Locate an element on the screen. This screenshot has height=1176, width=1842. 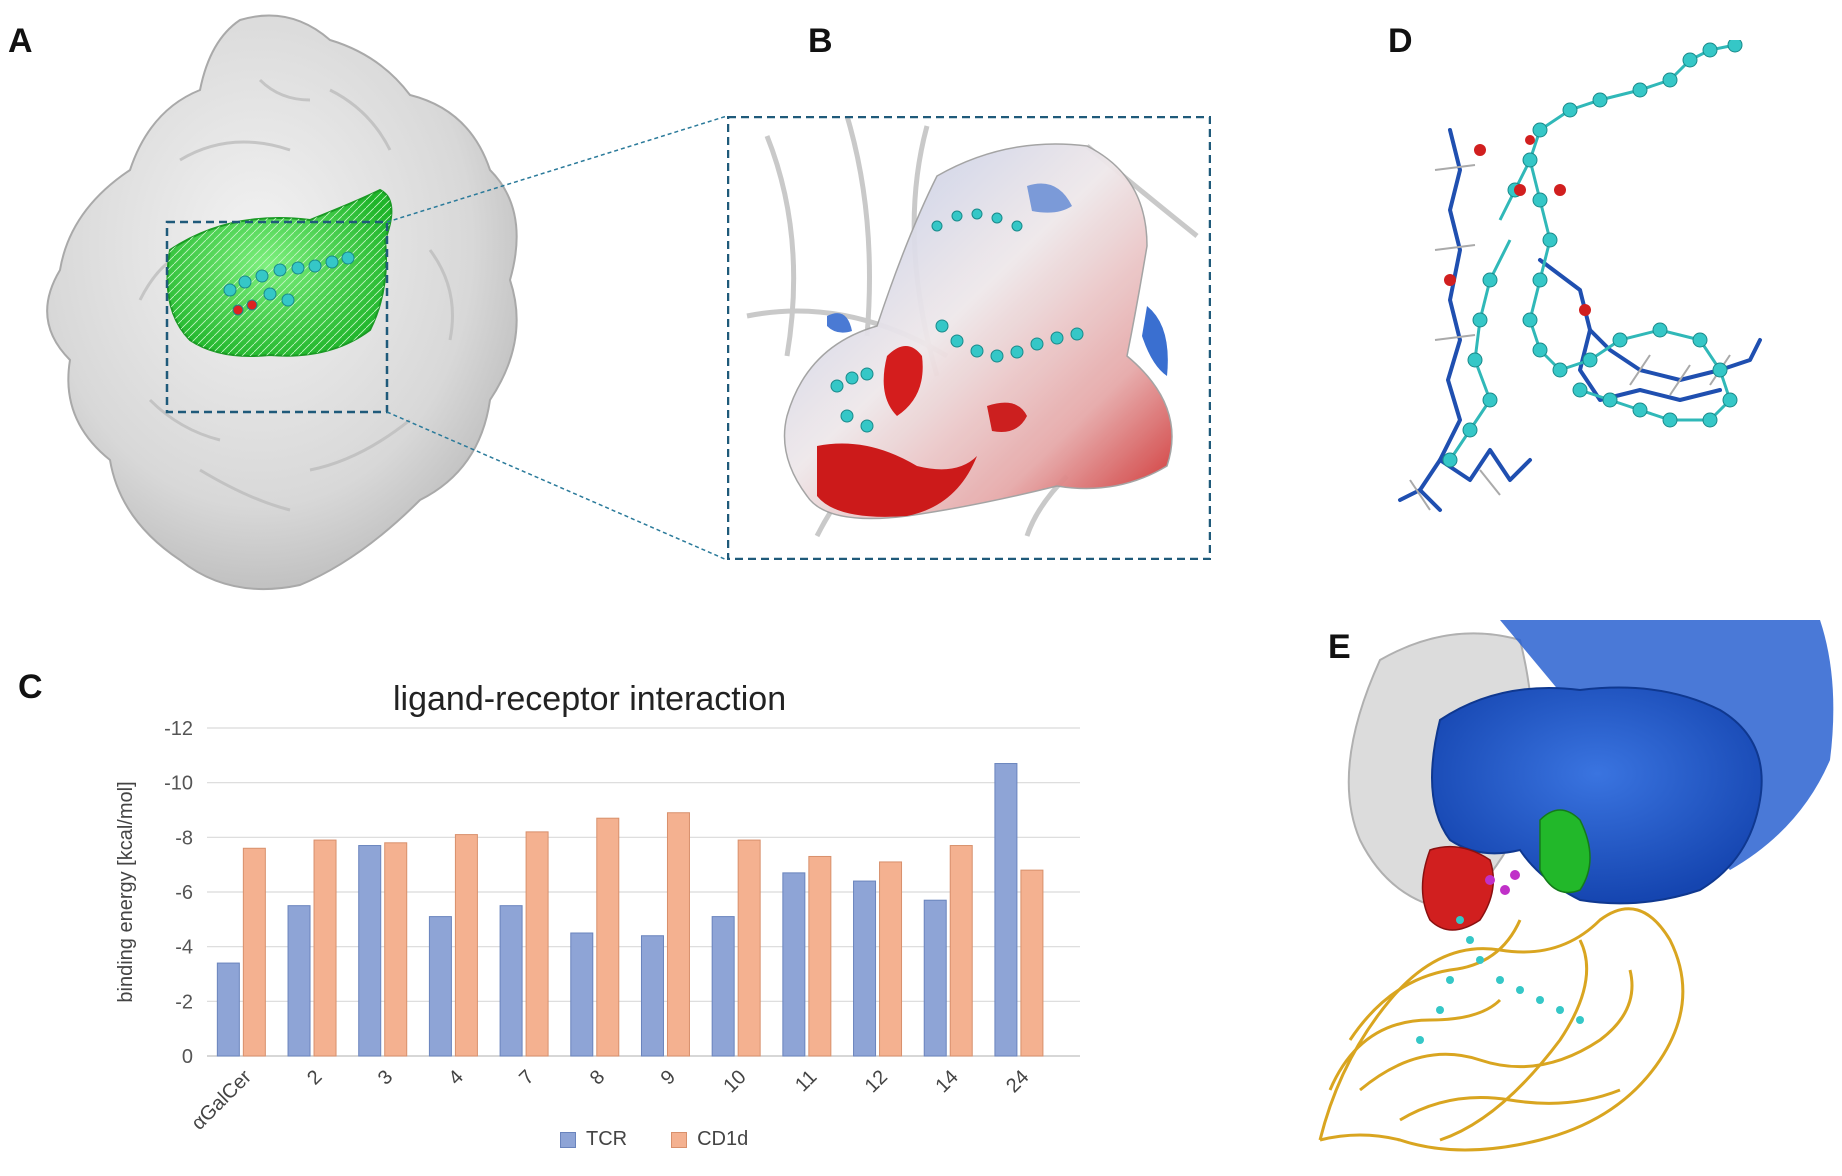
zoom-region-box is located at coordinates (277, 317).